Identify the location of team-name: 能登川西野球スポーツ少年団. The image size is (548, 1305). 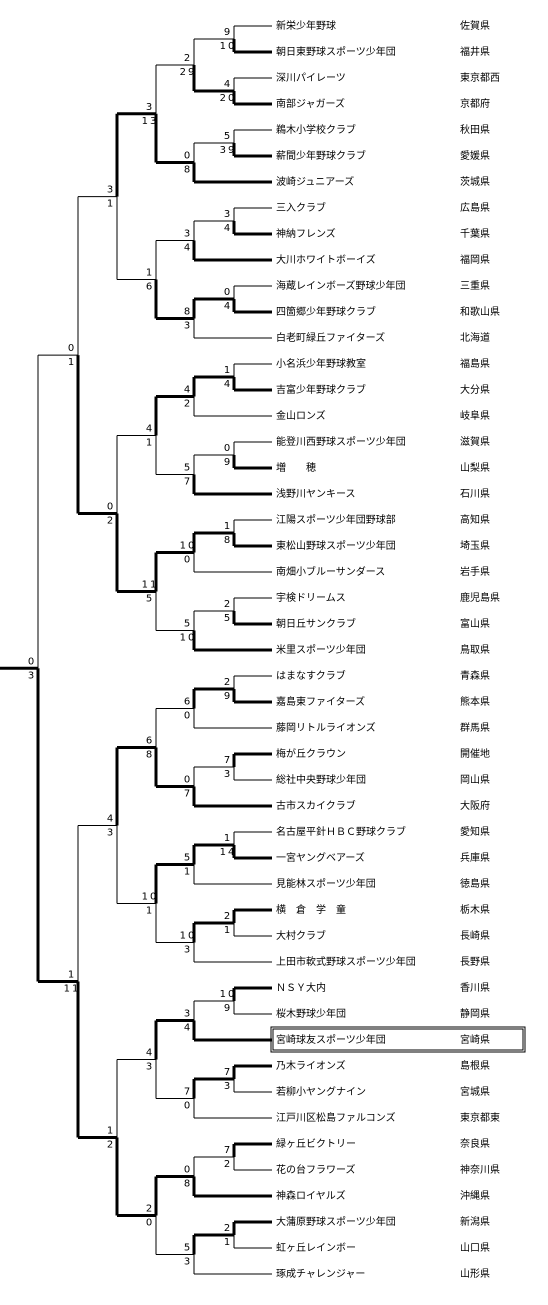
(341, 441).